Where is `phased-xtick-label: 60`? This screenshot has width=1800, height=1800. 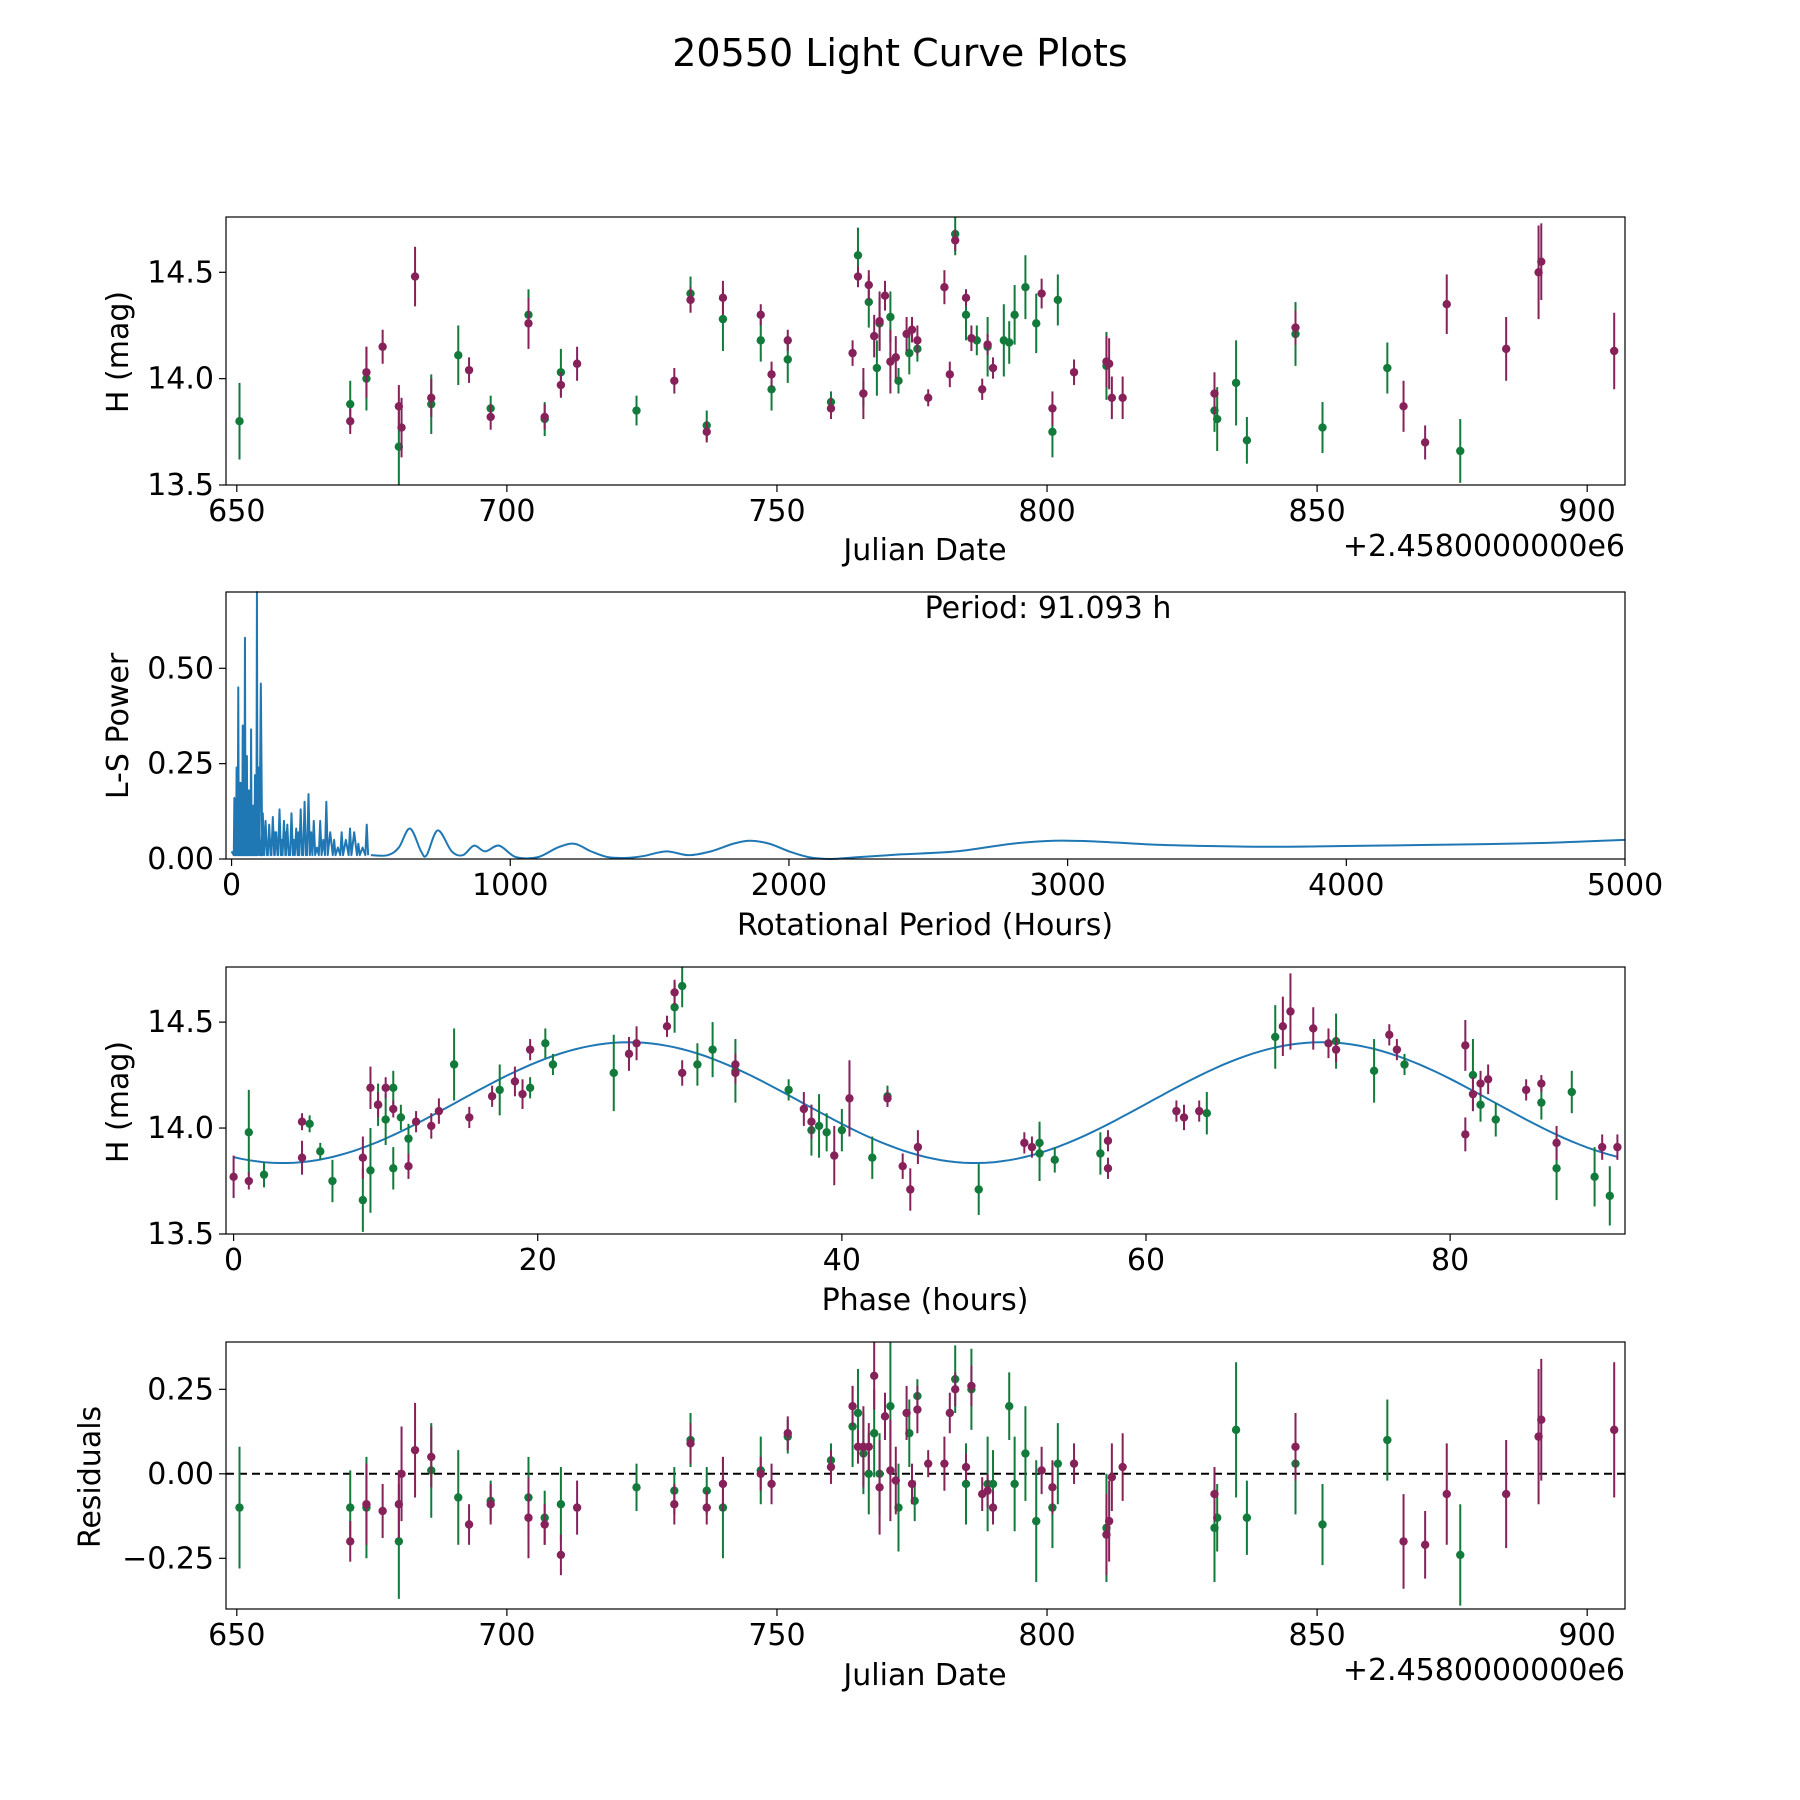 phased-xtick-label: 60 is located at coordinates (1146, 1260).